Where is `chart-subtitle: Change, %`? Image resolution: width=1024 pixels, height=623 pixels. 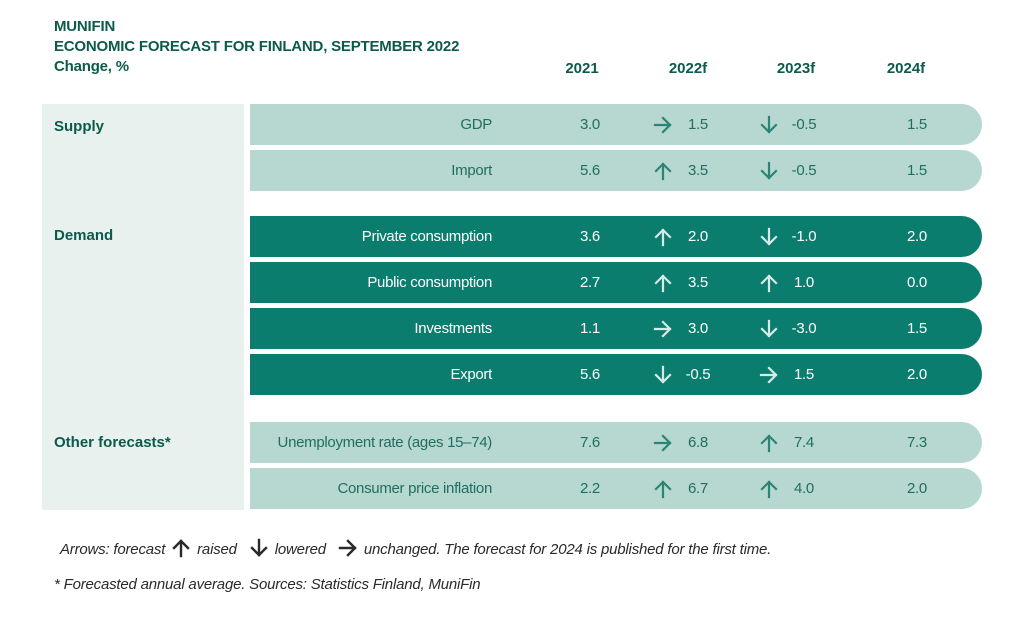
chart-subtitle: Change, % is located at coordinates (91, 66).